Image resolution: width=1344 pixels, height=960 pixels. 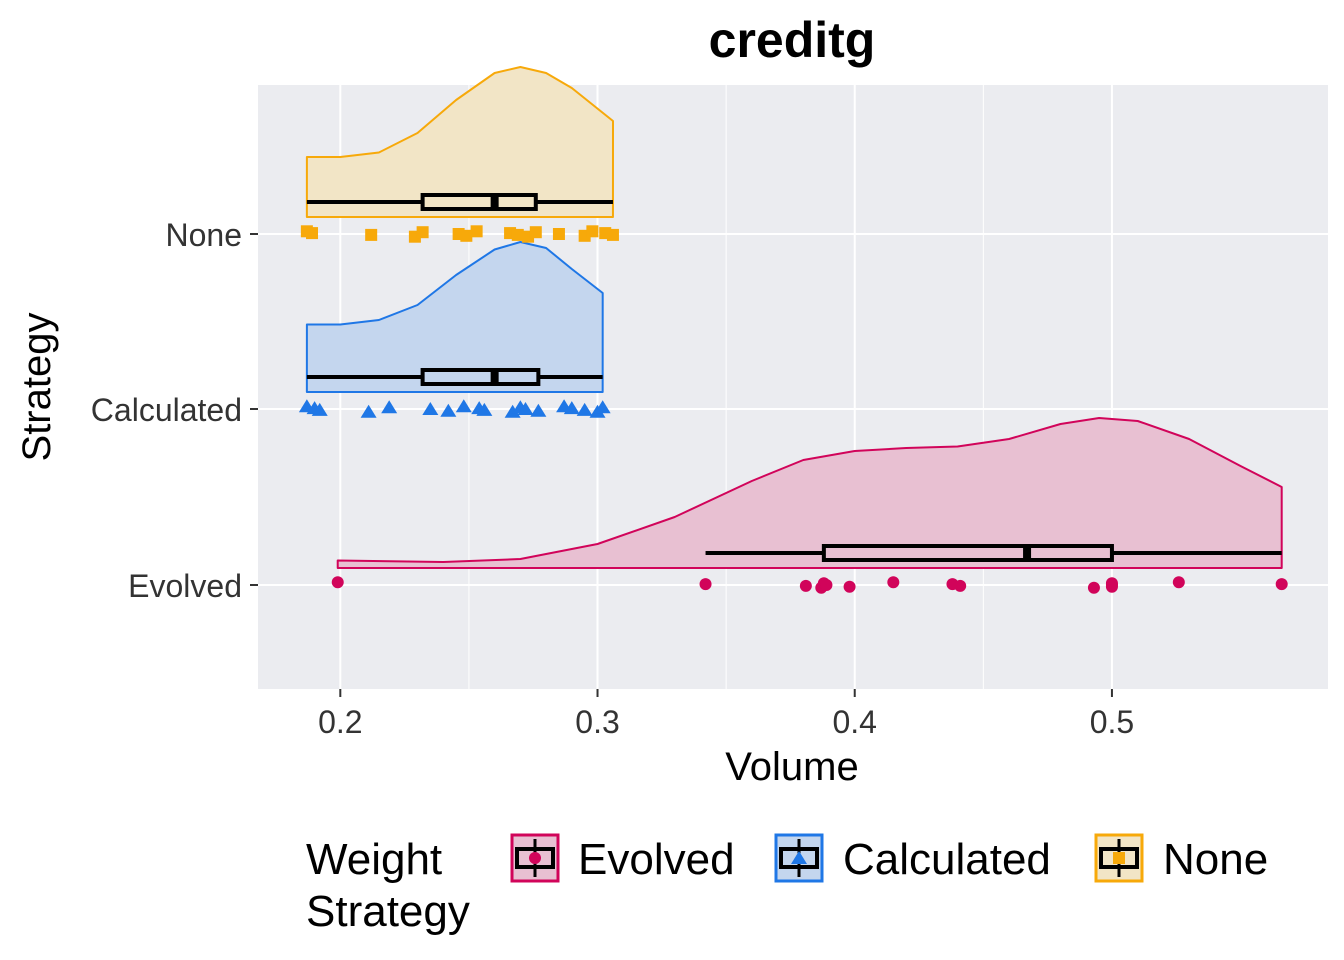 What do you see at coordinates (809, 493) in the screenshot?
I see `density-cloud-evolved` at bounding box center [809, 493].